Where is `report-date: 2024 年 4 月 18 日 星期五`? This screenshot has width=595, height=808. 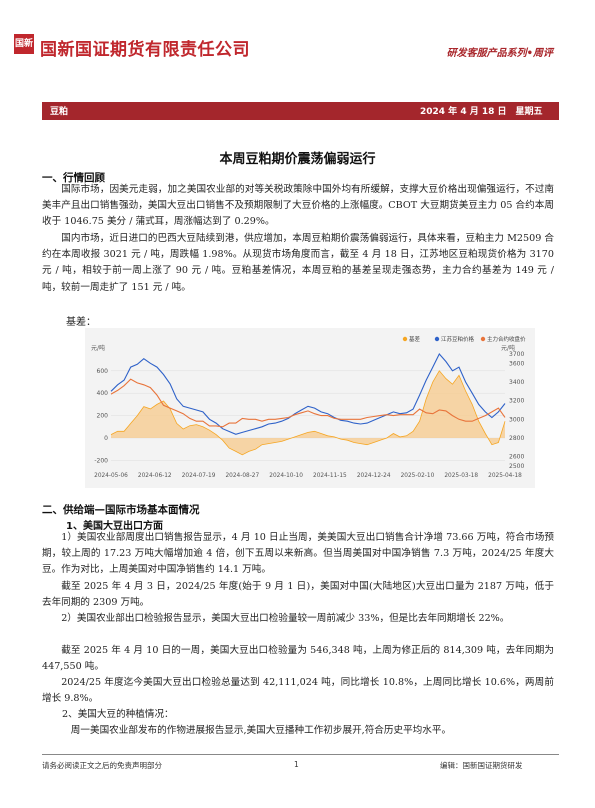 report-date: 2024 年 4 月 18 日 星期五 is located at coordinates (481, 112).